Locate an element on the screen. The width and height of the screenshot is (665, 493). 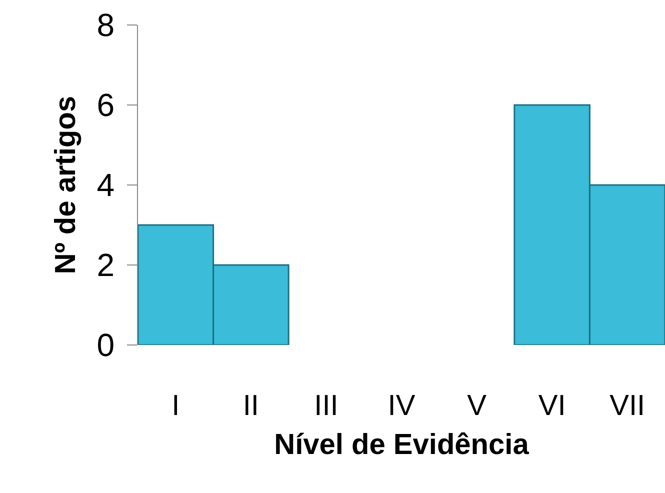
x-tick-label: III is located at coordinates (326, 406).